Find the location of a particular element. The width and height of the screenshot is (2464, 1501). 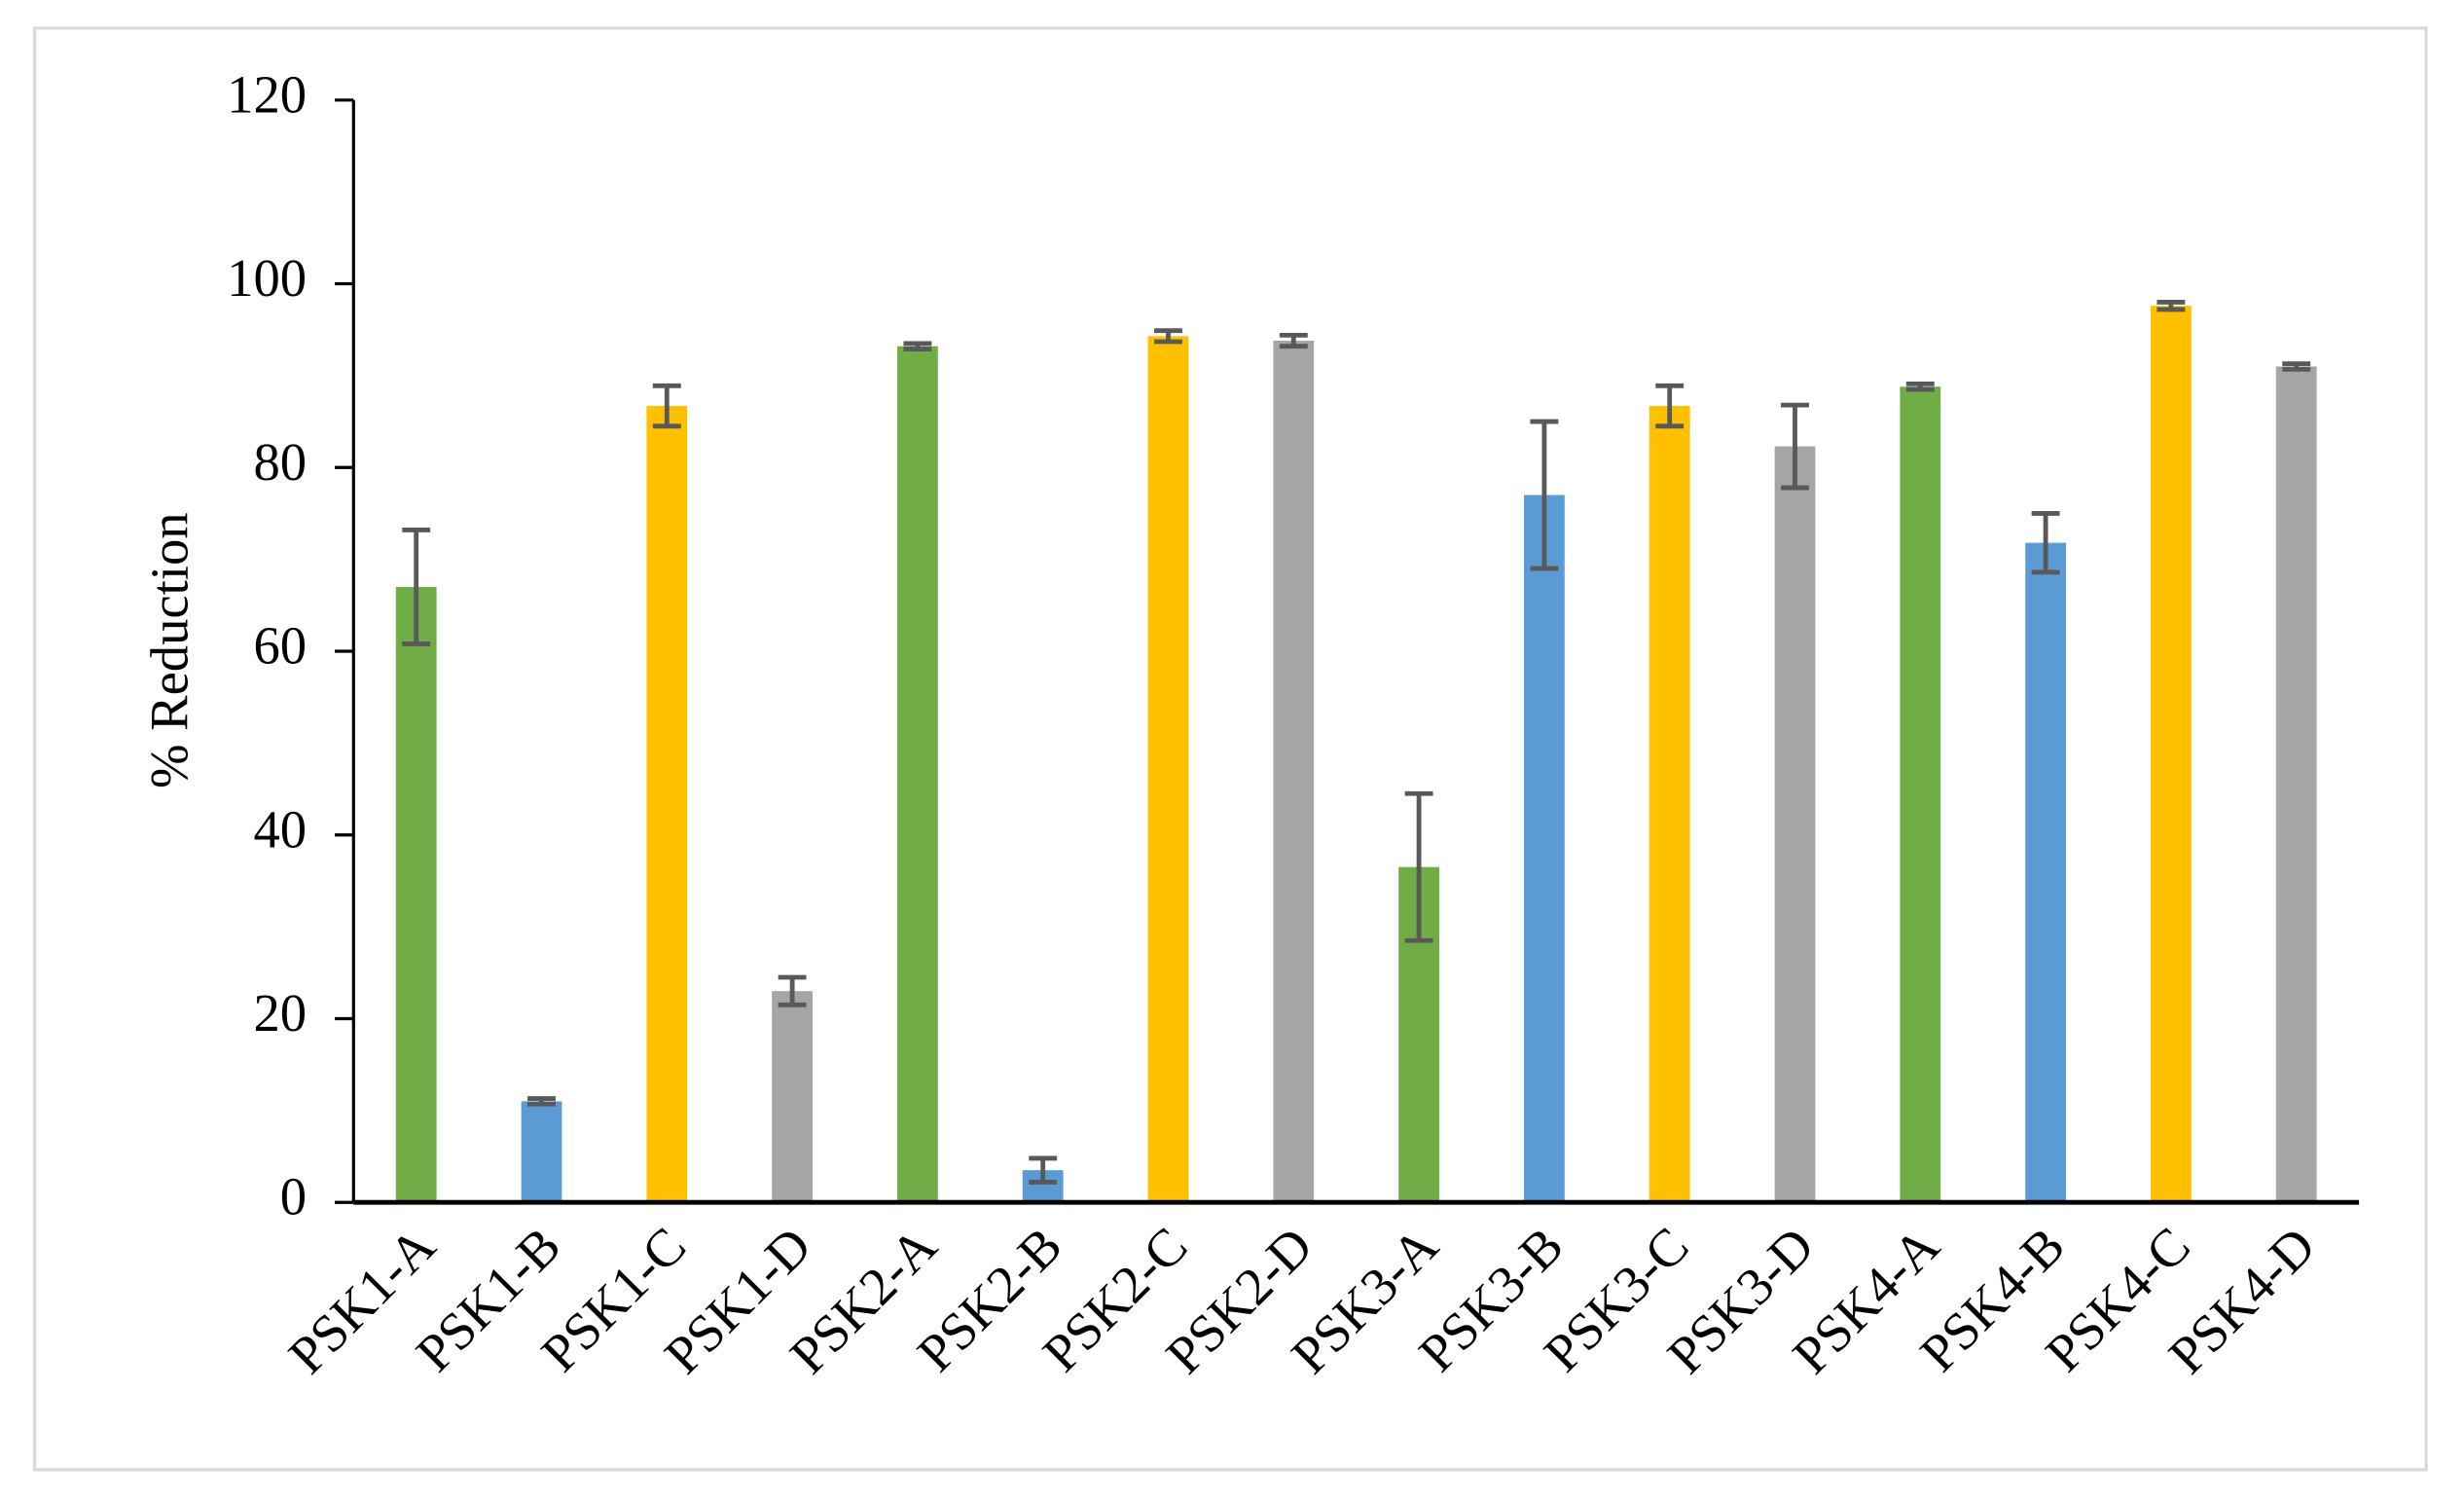

y-tick-label: 120 is located at coordinates (267, 94).